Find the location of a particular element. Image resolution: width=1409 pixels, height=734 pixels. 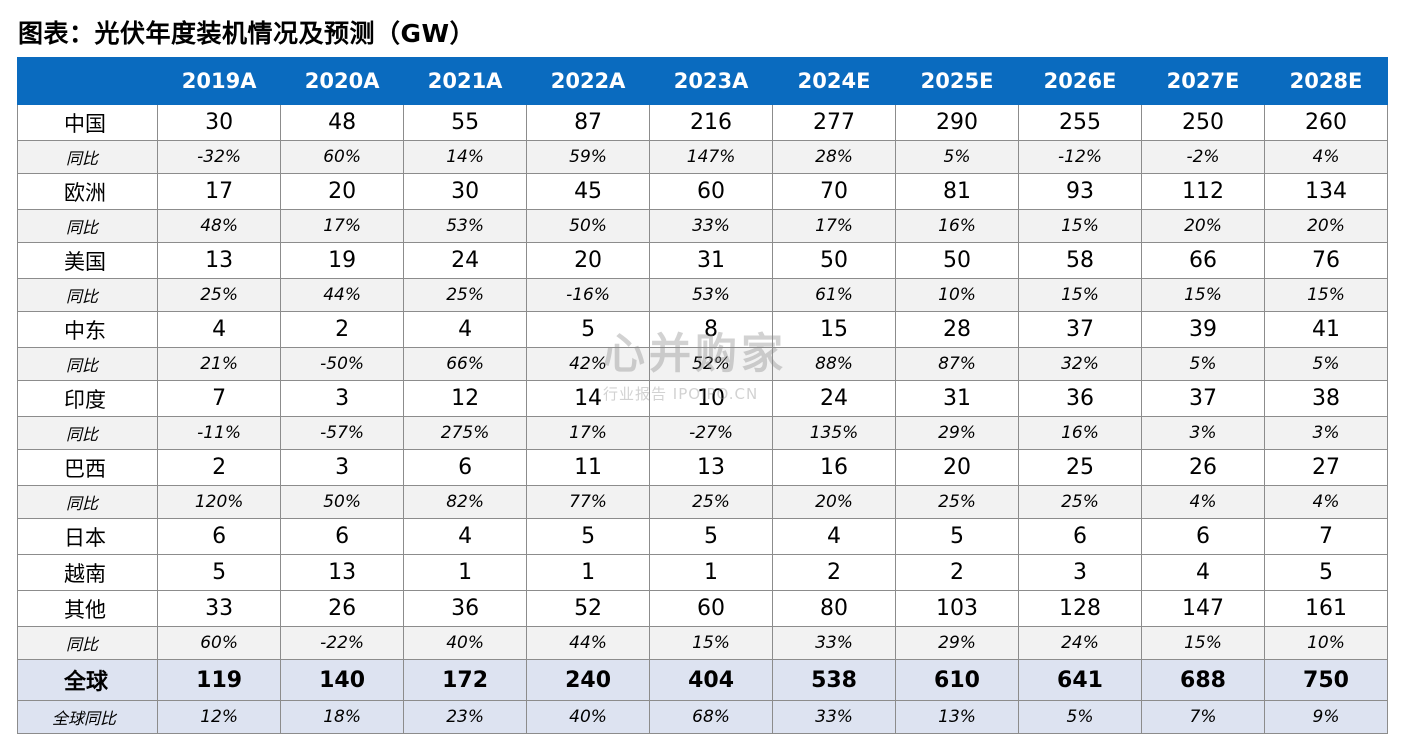

table-cell: 31 is located at coordinates (957, 398).